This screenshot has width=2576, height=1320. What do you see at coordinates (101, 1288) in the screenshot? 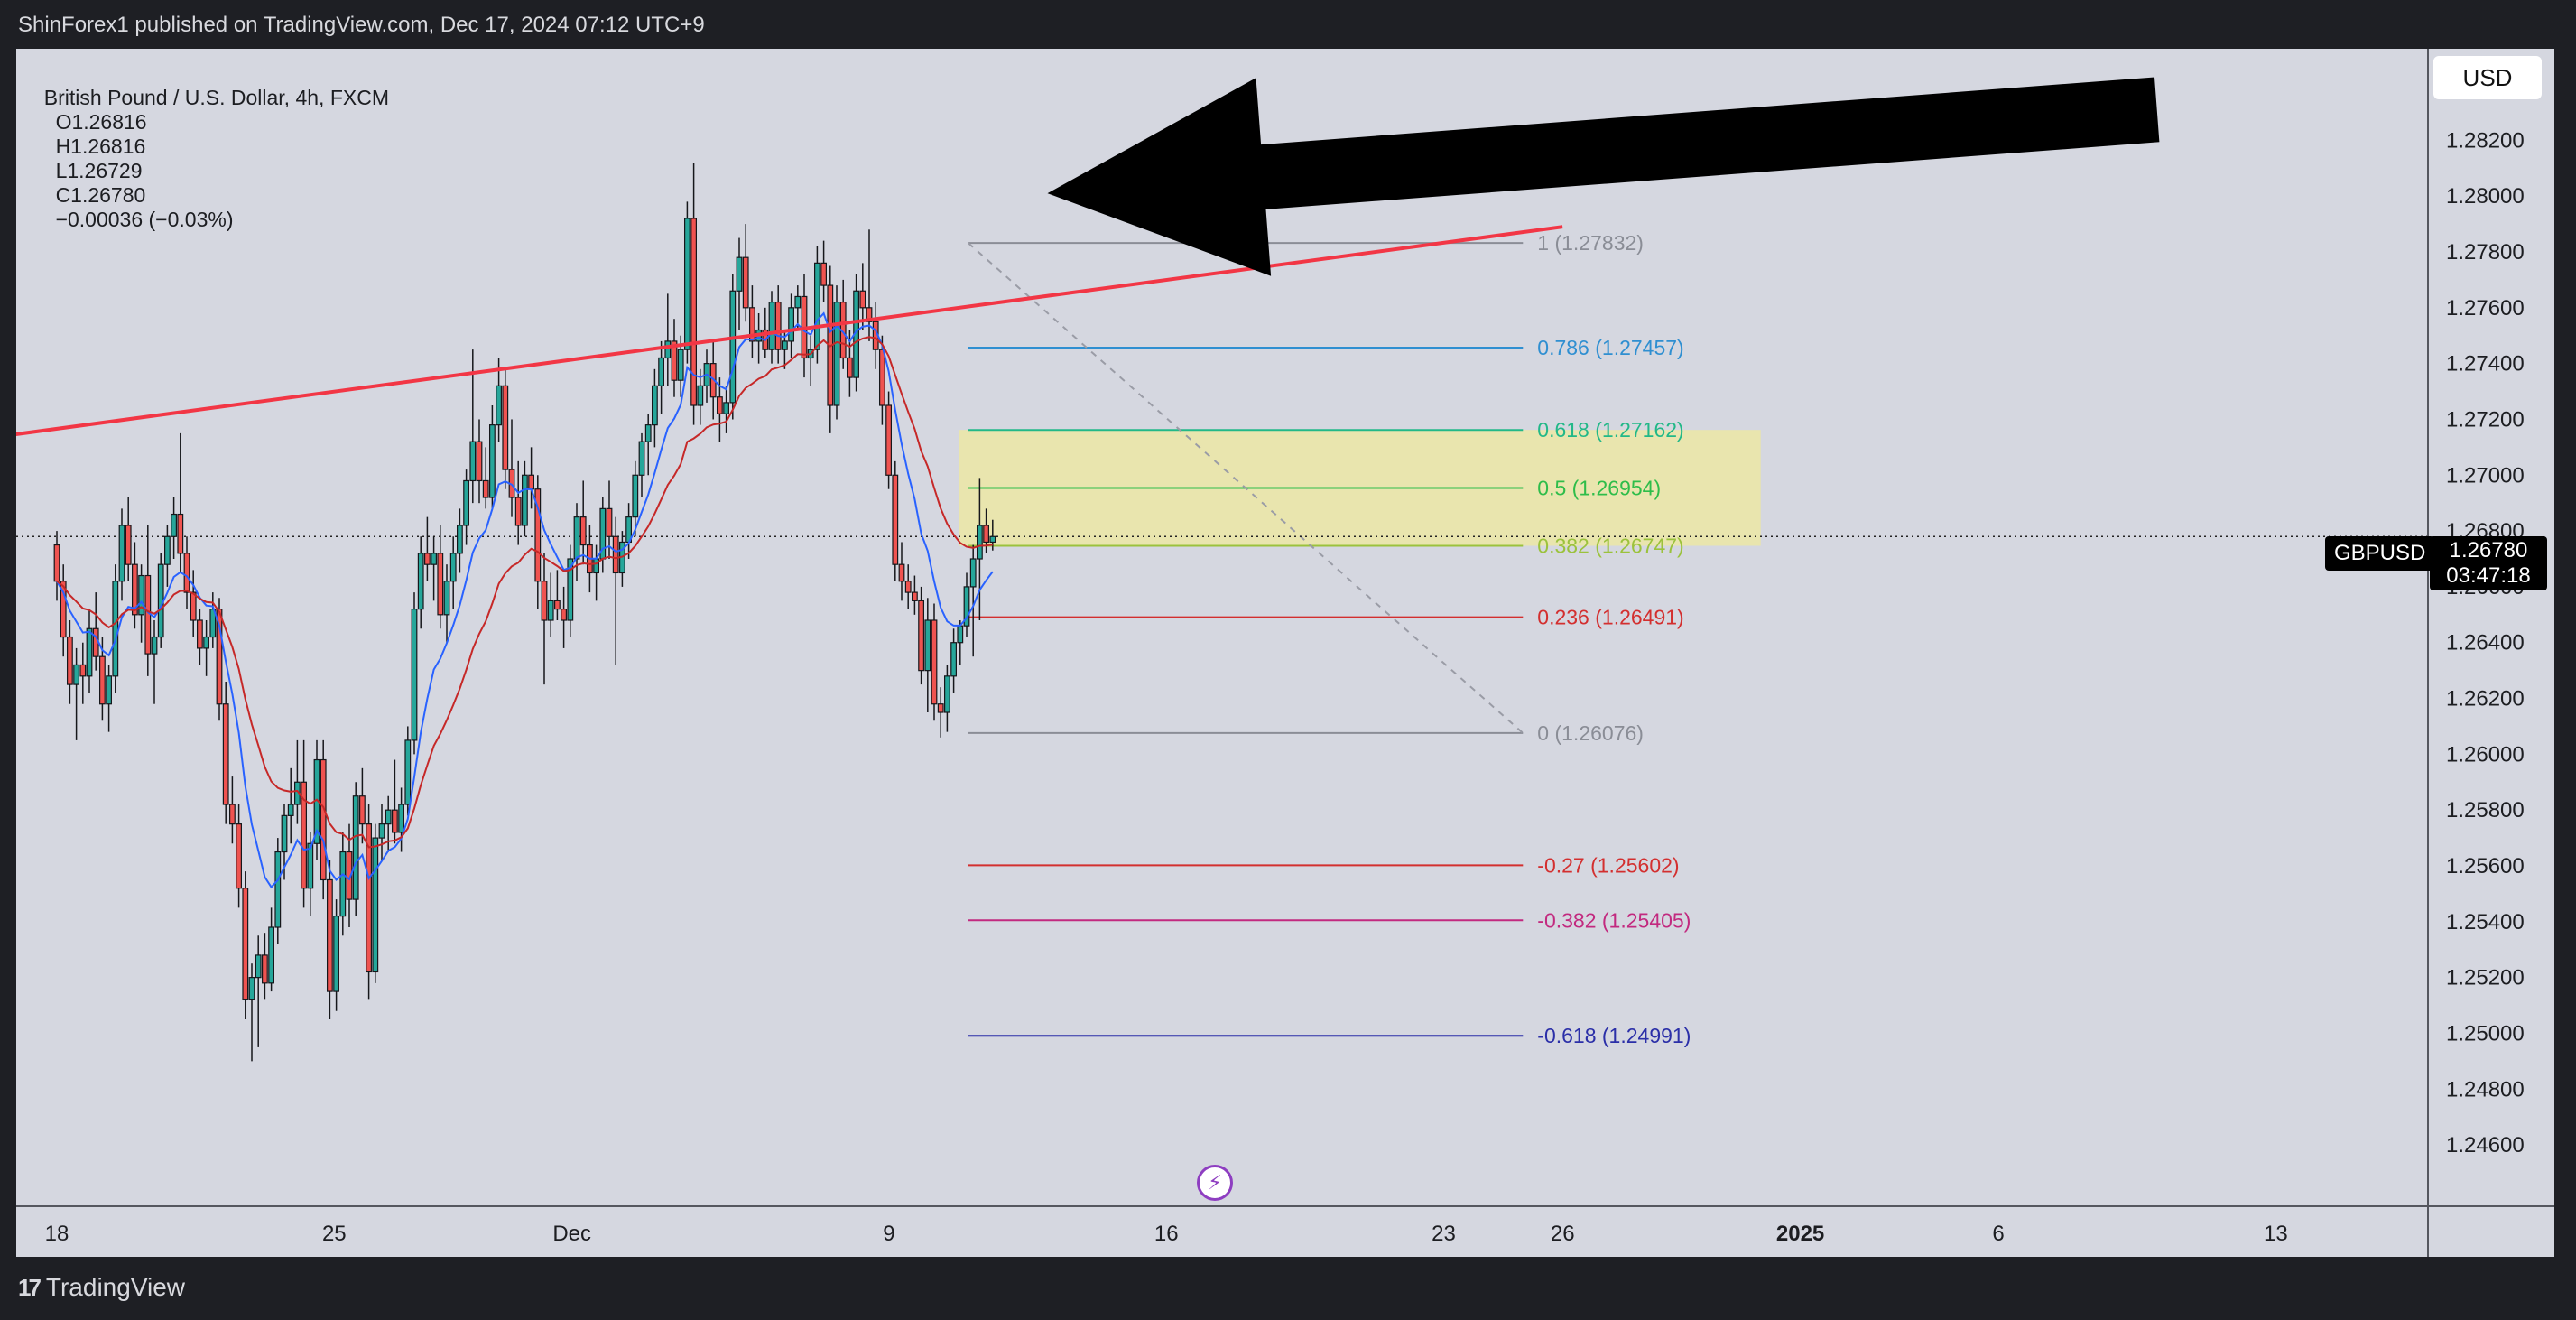
I see `tradingview-logo: 17 TradingView` at bounding box center [101, 1288].